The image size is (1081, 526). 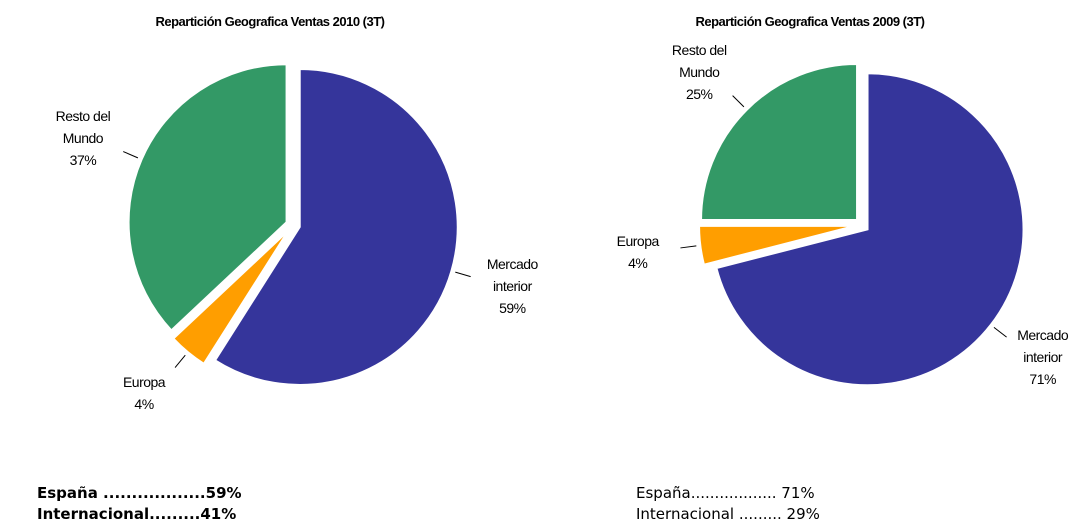 I want to click on slice-value: 25%, so click(x=699, y=94).